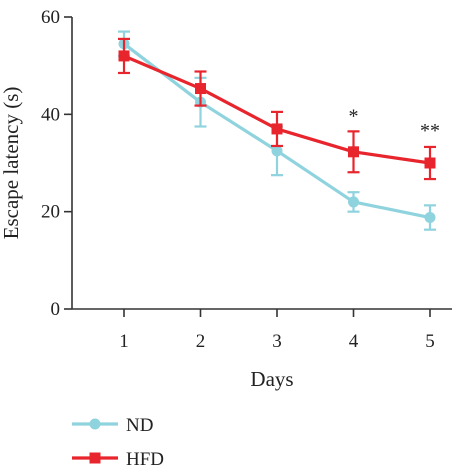 The height and width of the screenshot is (474, 474). What do you see at coordinates (56, 309) in the screenshot?
I see `y-tick-label: 0` at bounding box center [56, 309].